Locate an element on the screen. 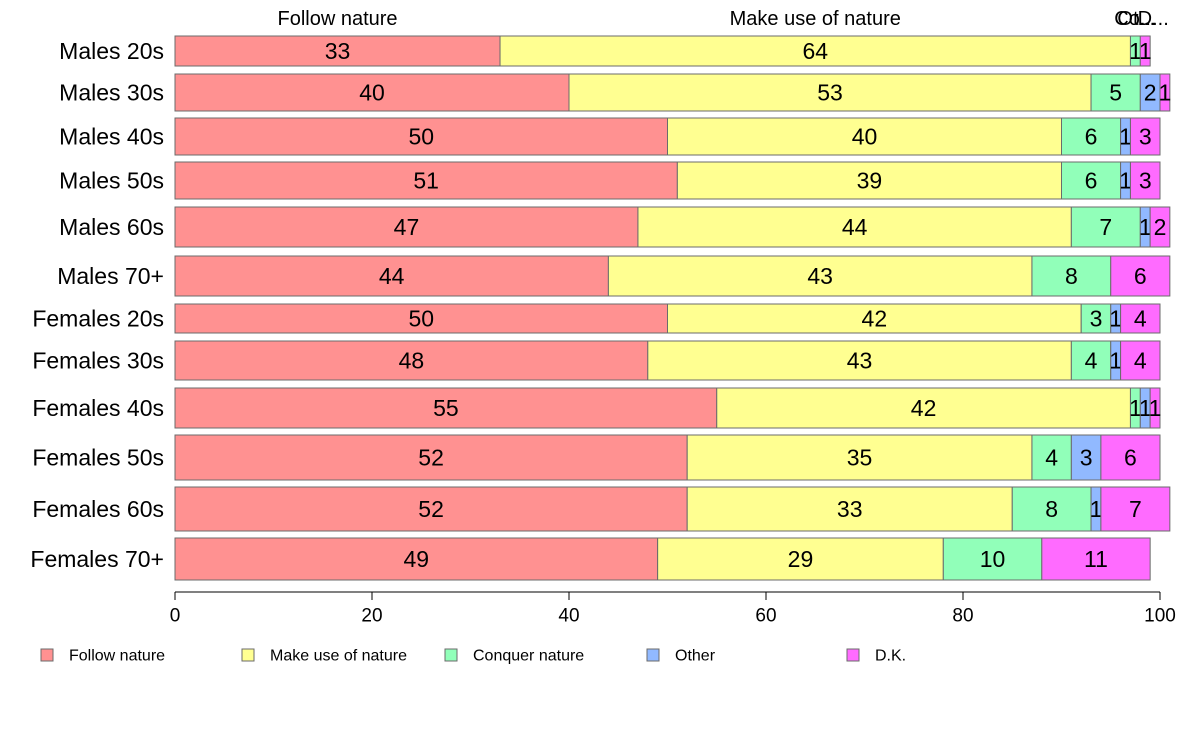  top-label: Follow nature is located at coordinates (337, 19).